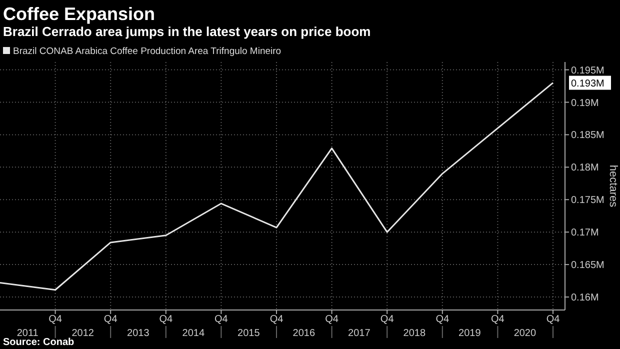  I want to click on y-tick-label: 0.185M, so click(587, 136).